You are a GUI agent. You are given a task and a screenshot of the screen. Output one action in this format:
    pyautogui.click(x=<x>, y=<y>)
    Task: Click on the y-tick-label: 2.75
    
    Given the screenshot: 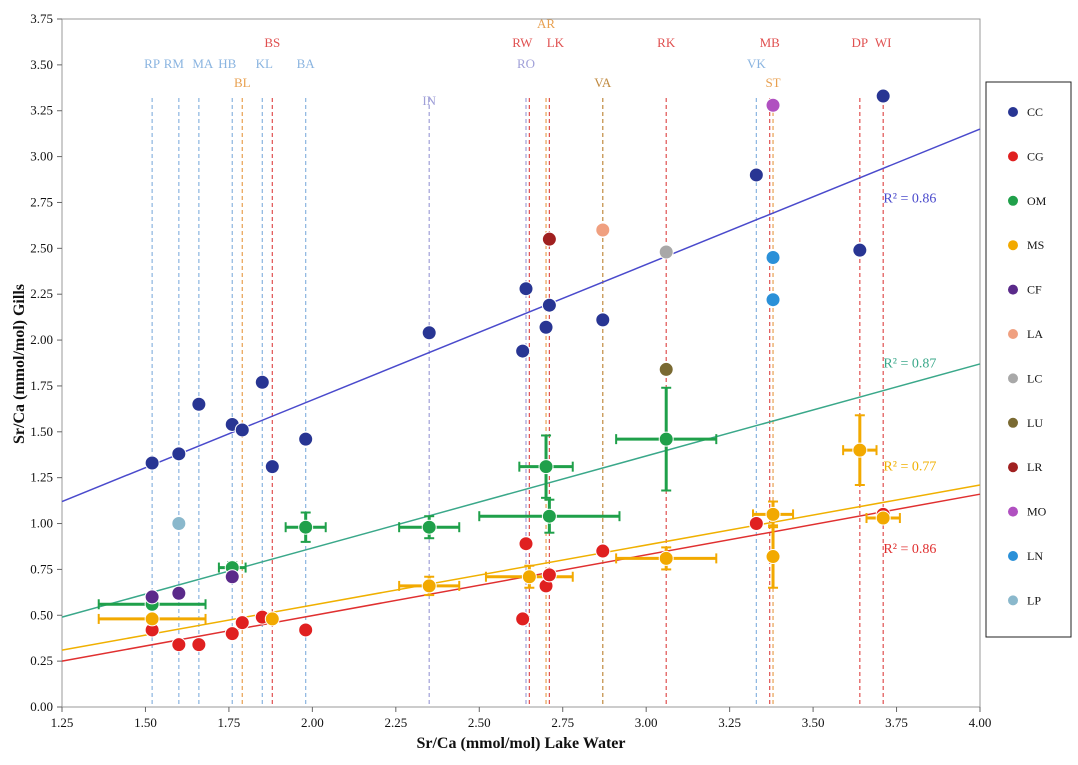 What is the action you would take?
    pyautogui.click(x=41, y=201)
    